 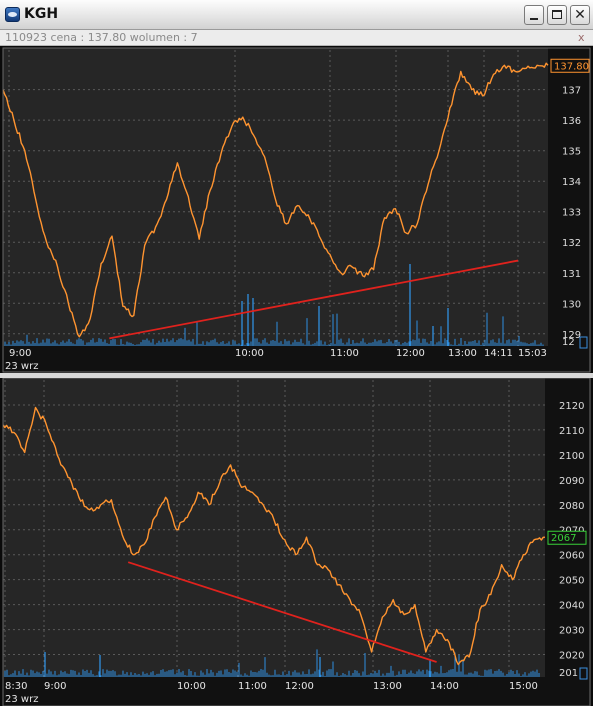 What do you see at coordinates (581, 37) in the screenshot?
I see `info-close-icon: x` at bounding box center [581, 37].